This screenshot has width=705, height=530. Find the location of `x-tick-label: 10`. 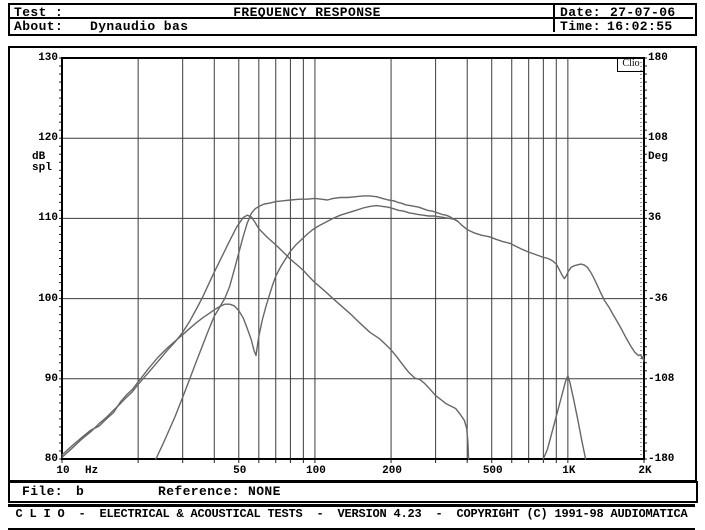

x-tick-label: 10 is located at coordinates (63, 471).